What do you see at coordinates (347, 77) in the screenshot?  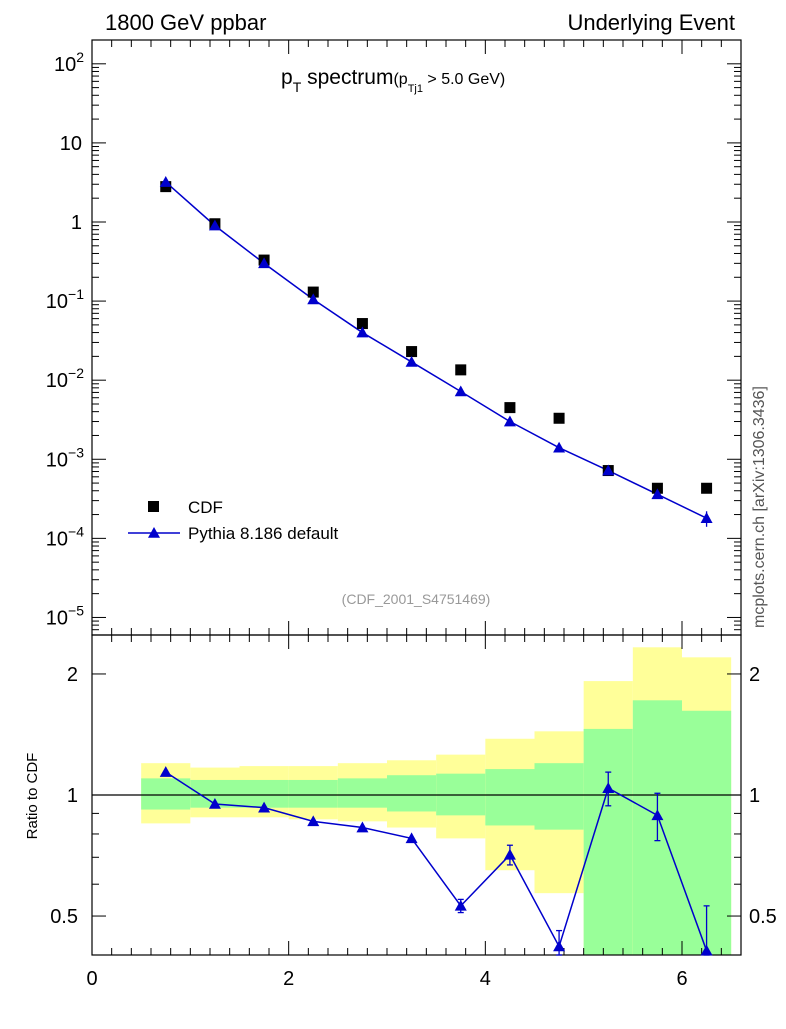 I see `title-word: spectrum` at bounding box center [347, 77].